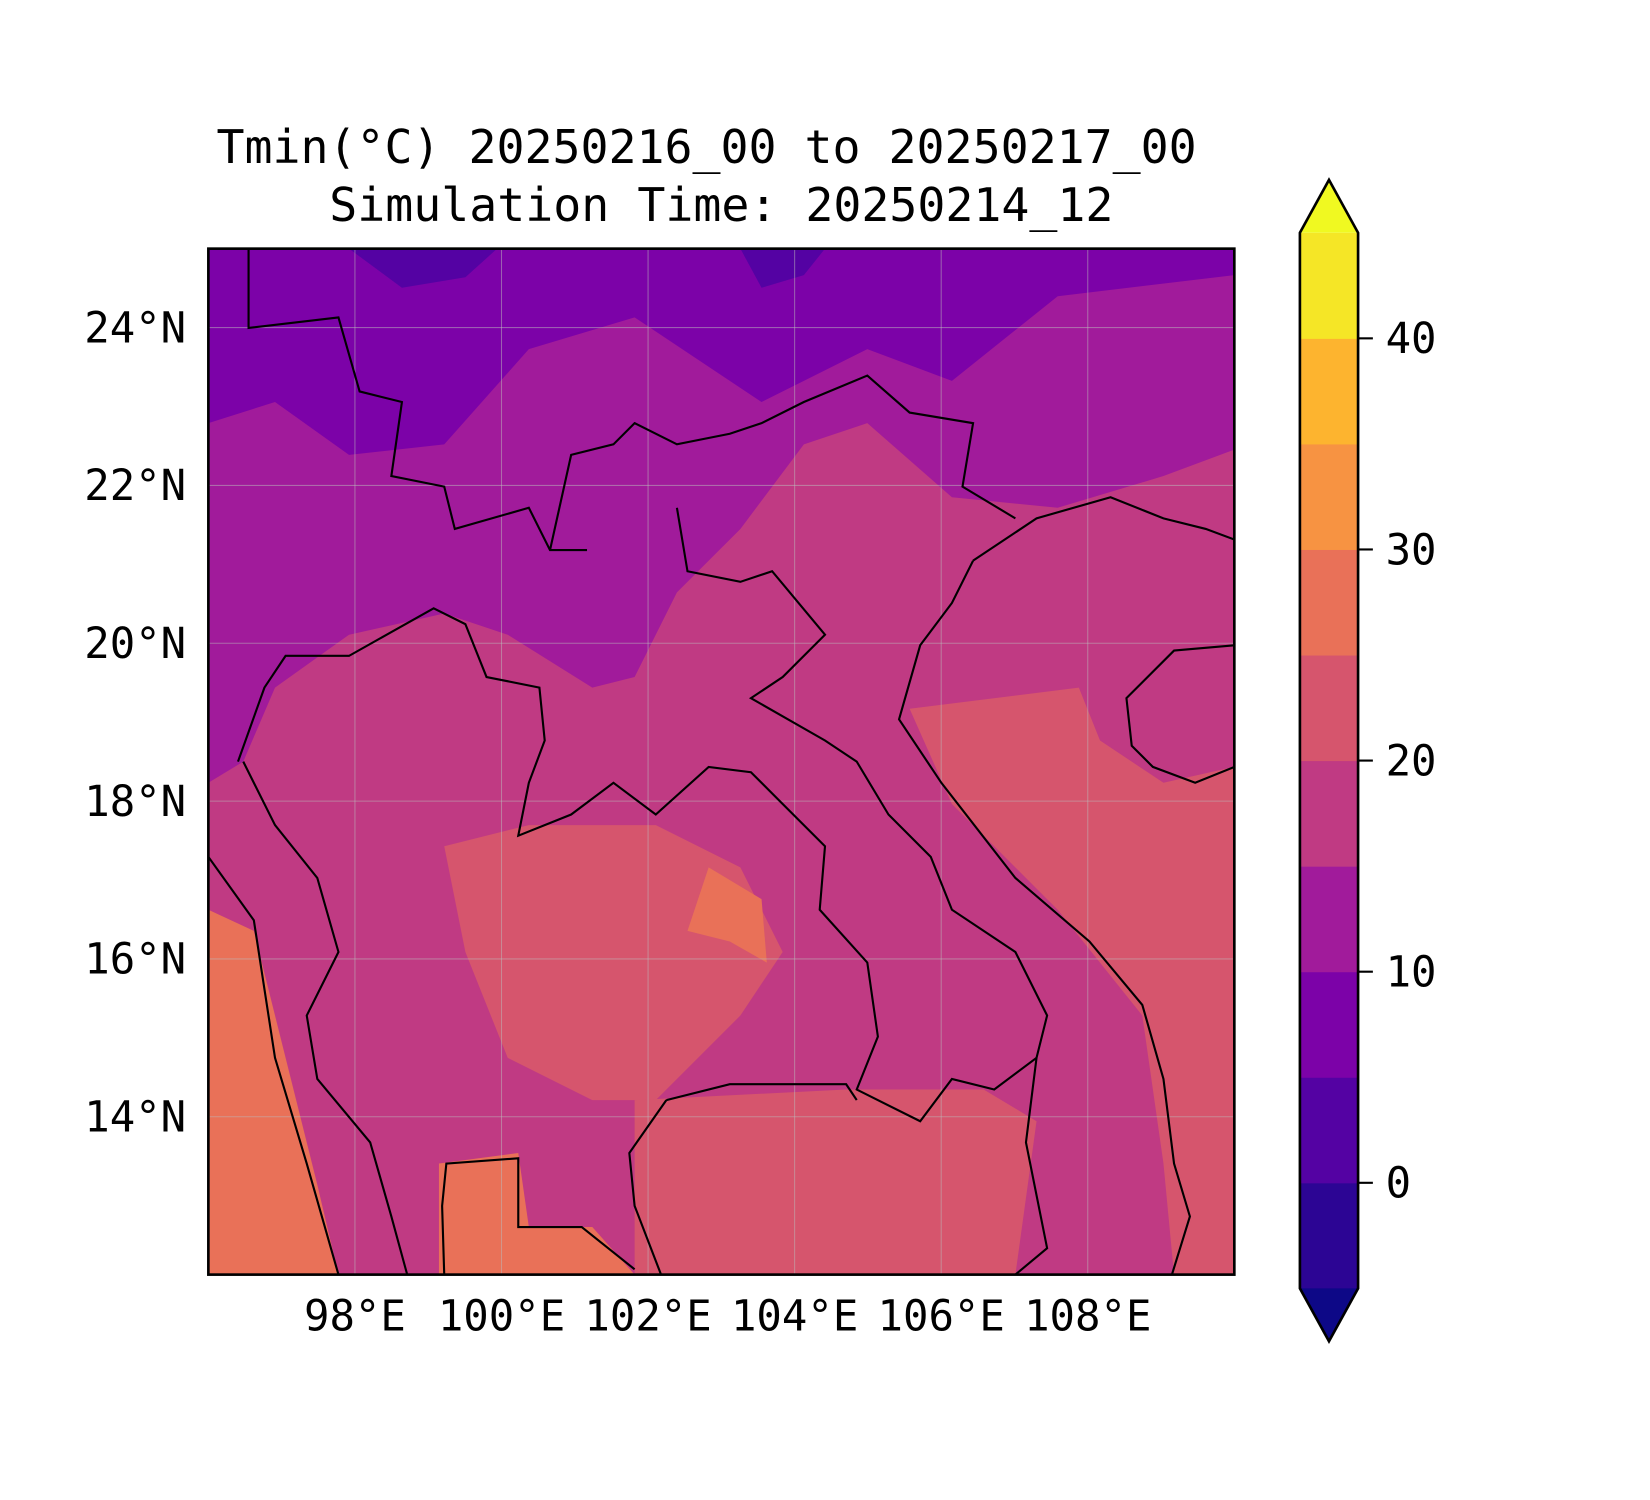 Image resolution: width=1650 pixels, height=1500 pixels. I want to click on x-tick-label: 106°E, so click(941, 1316).